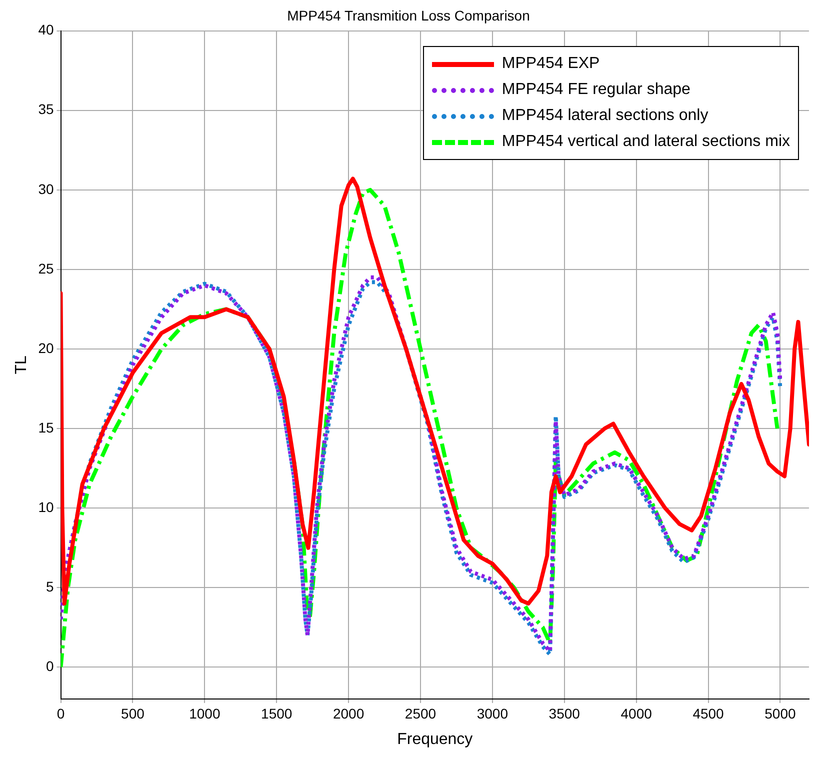  I want to click on y-tick-label: 35, so click(46, 109).